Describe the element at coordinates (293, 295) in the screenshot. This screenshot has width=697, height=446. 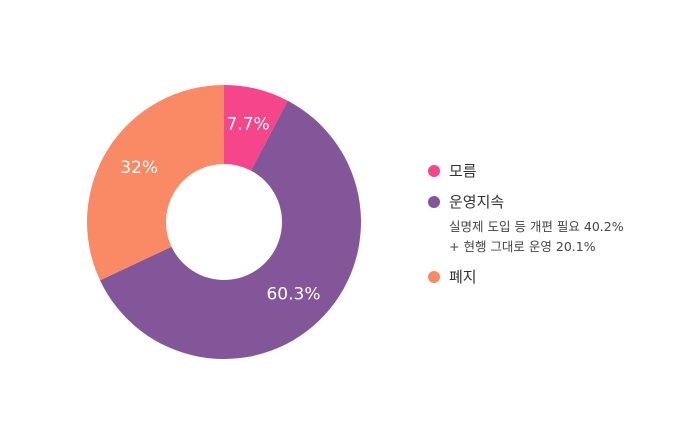
I see `data-label-operation: 60.3%` at that location.